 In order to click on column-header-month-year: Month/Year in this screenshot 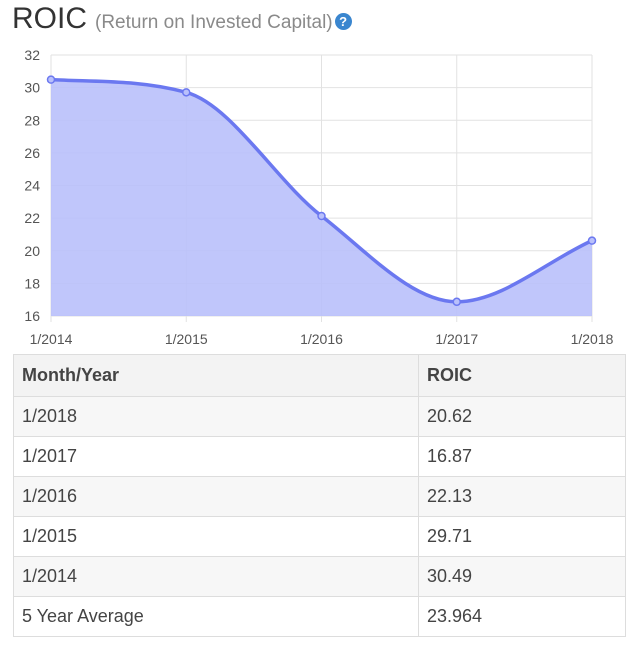, I will do `click(216, 375)`.